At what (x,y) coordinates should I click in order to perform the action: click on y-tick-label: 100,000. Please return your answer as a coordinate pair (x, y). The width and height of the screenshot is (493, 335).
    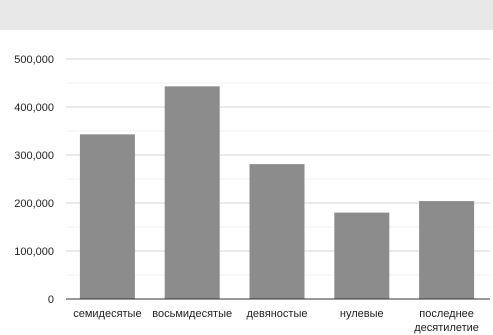
    Looking at the image, I should click on (34, 252).